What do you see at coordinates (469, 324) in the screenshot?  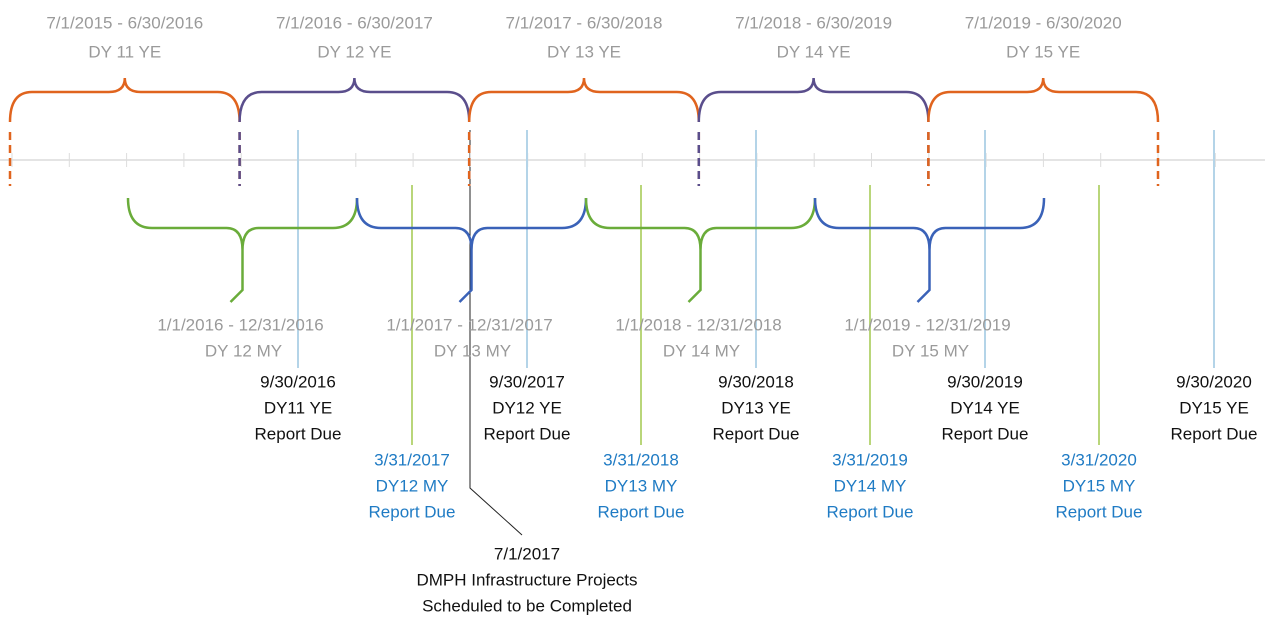 I see `my-period-dates: 1/1/2017 - 12/31/2017` at bounding box center [469, 324].